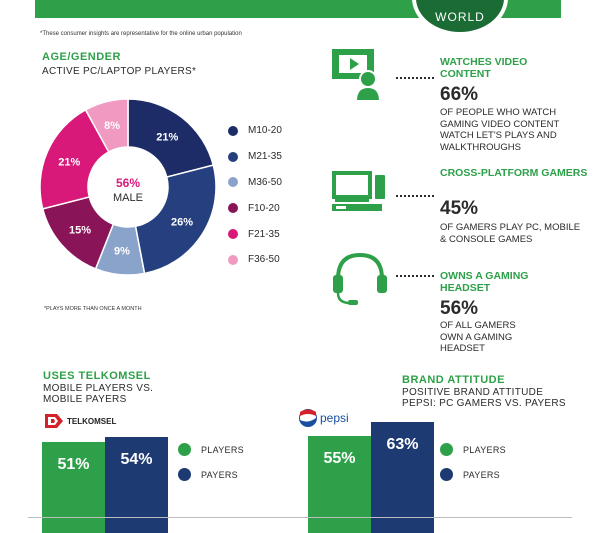  What do you see at coordinates (514, 173) in the screenshot?
I see `stat-cross-platform-heading: CROSS-PLATFORM GAMERS` at bounding box center [514, 173].